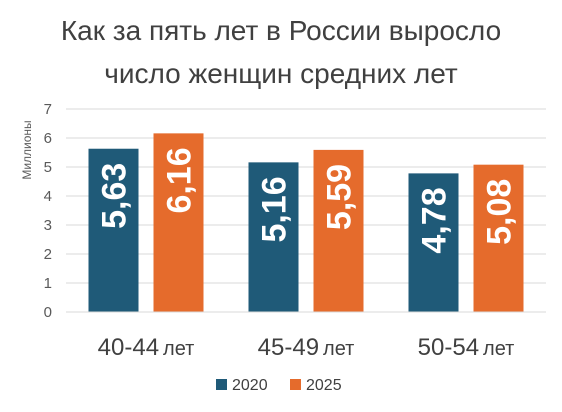  Describe the element at coordinates (48, 196) in the screenshot. I see `y-tick-label: 4` at that location.